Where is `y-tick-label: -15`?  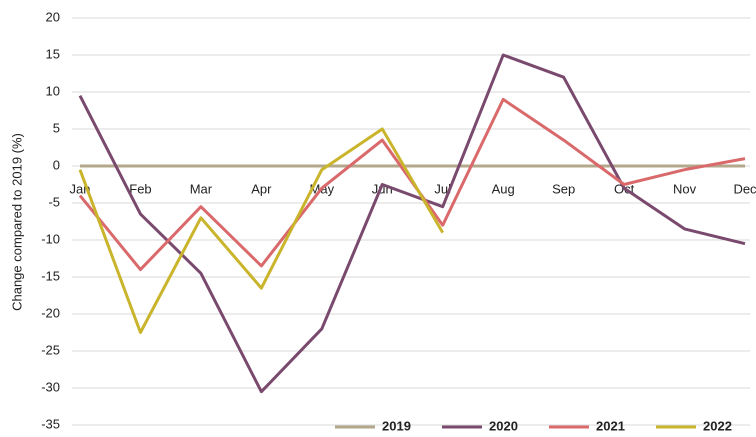
y-tick-label: -15 is located at coordinates (50, 275).